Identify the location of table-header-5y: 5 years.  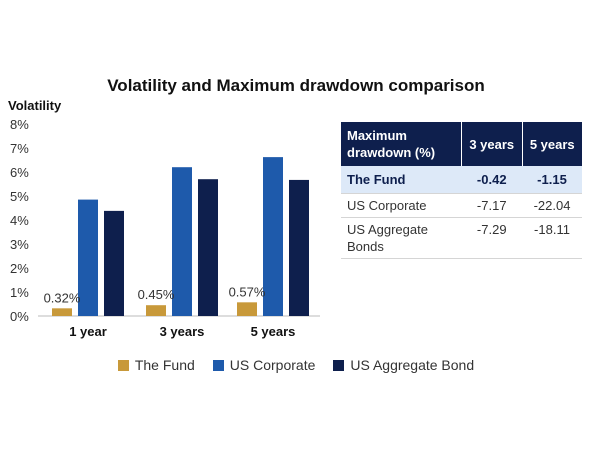
(552, 144).